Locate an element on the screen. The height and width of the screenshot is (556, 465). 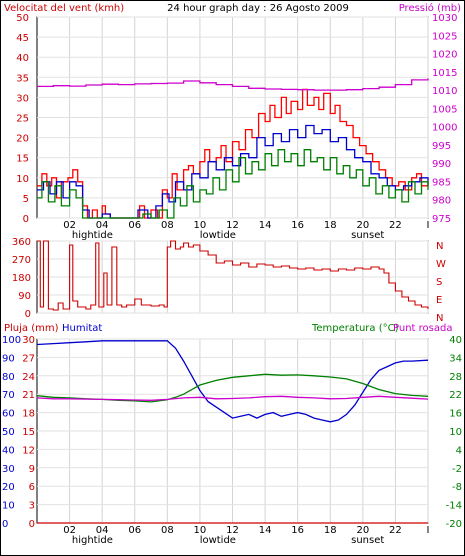
temperature-axis-label: Temperatura (°C) is located at coordinates (355, 328).